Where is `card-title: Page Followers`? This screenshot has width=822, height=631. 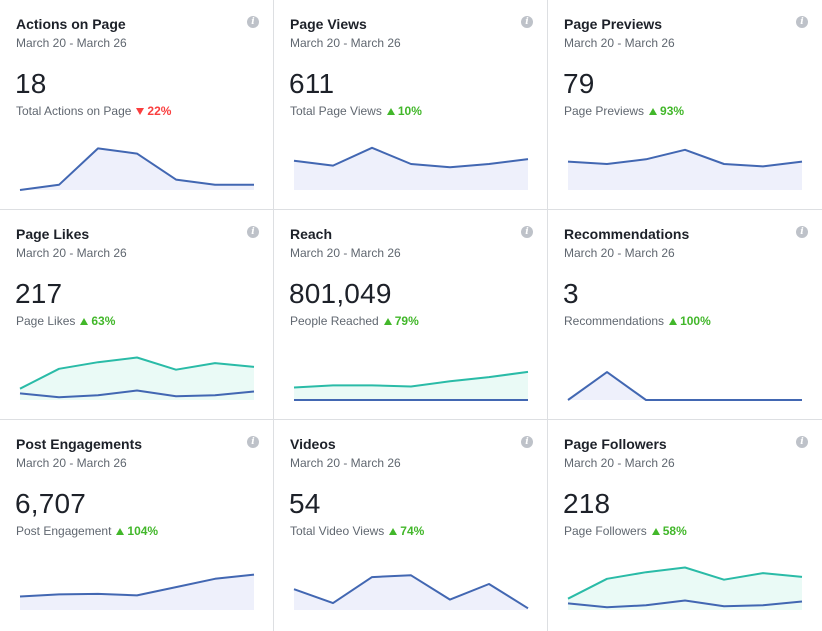 card-title: Page Followers is located at coordinates (615, 444).